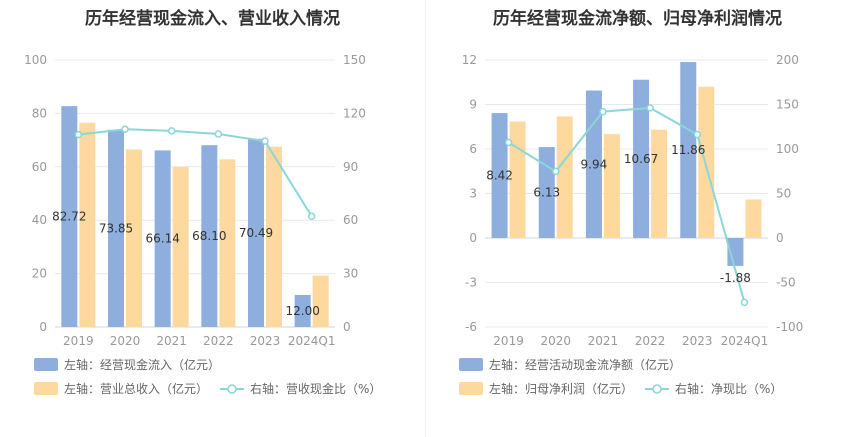 The height and width of the screenshot is (437, 850). Describe the element at coordinates (561, 388) in the screenshot. I see `legend-label: 左轴：归母净利润（亿元）` at that location.